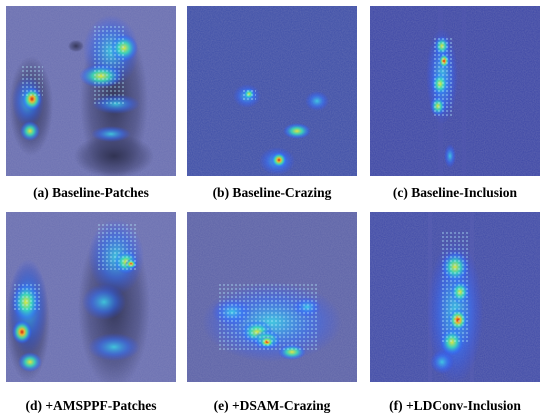 The height and width of the screenshot is (420, 550). What do you see at coordinates (455, 405) in the screenshot?
I see `panel-caption-f: (f) +LDConv-Inclusion` at bounding box center [455, 405].